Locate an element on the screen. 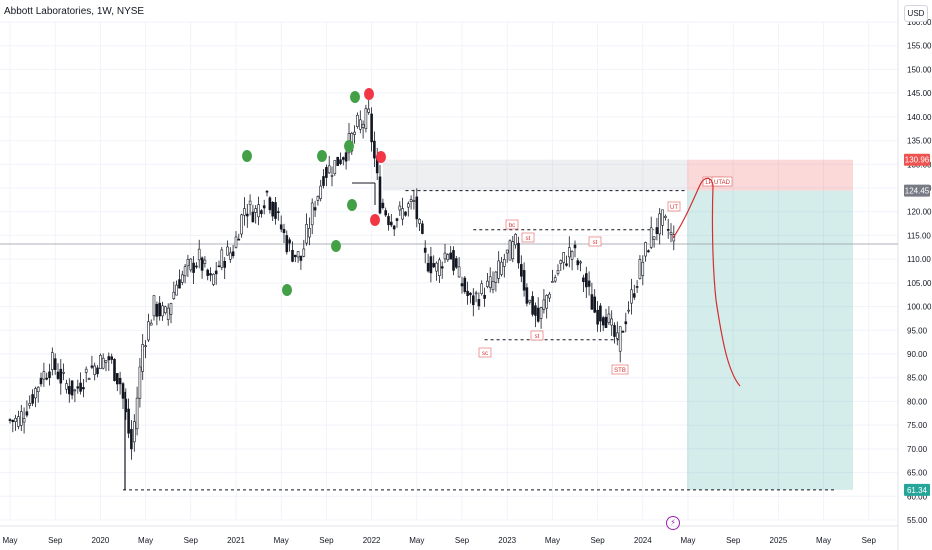 Image resolution: width=932 pixels, height=550 pixels. y-tick-label: 95.00 is located at coordinates (917, 330).